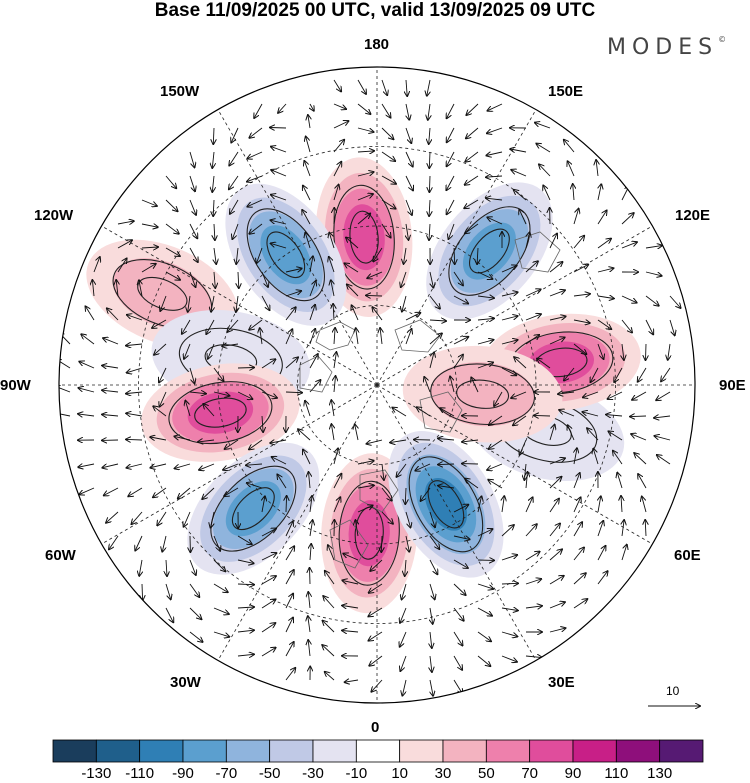  Describe the element at coordinates (375, 727) in the screenshot. I see `lon-label-0: 0` at that location.